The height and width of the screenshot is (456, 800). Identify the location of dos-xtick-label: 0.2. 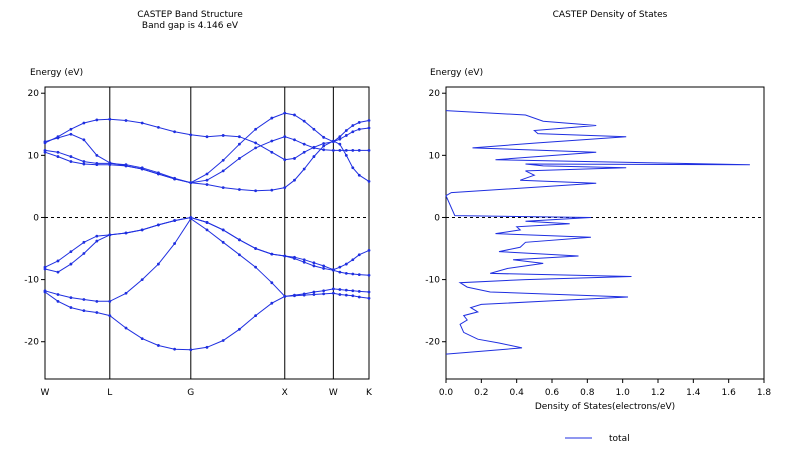
(481, 393).